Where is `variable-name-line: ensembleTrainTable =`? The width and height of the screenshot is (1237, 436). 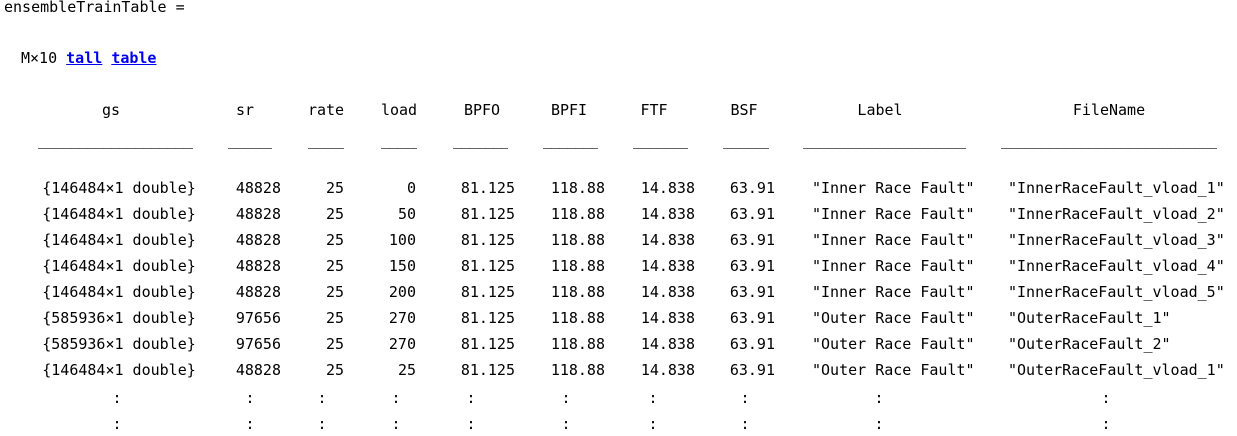 variable-name-line: ensembleTrainTable = is located at coordinates (94, 8).